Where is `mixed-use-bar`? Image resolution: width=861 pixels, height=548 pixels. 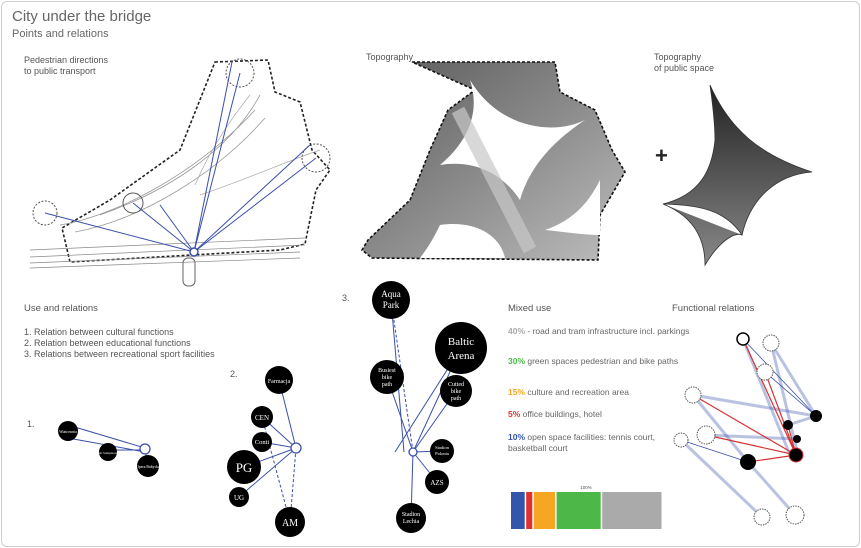 mixed-use-bar is located at coordinates (586, 510).